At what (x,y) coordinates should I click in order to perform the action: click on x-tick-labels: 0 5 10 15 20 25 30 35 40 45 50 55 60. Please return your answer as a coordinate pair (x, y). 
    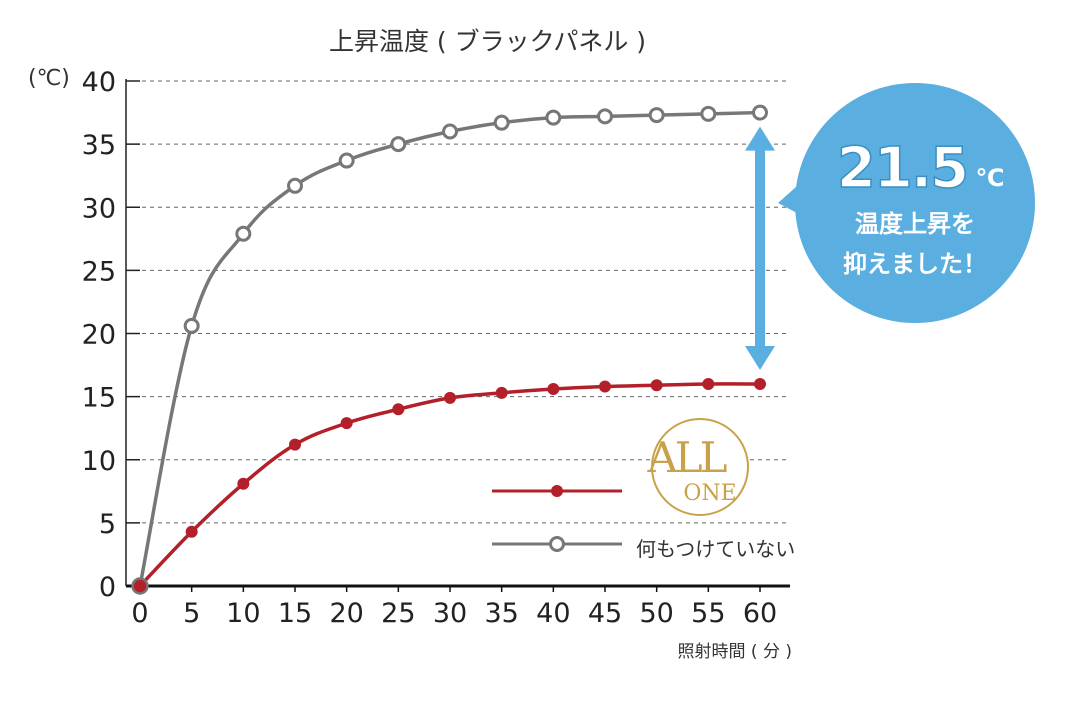
    Looking at the image, I should click on (454, 613).